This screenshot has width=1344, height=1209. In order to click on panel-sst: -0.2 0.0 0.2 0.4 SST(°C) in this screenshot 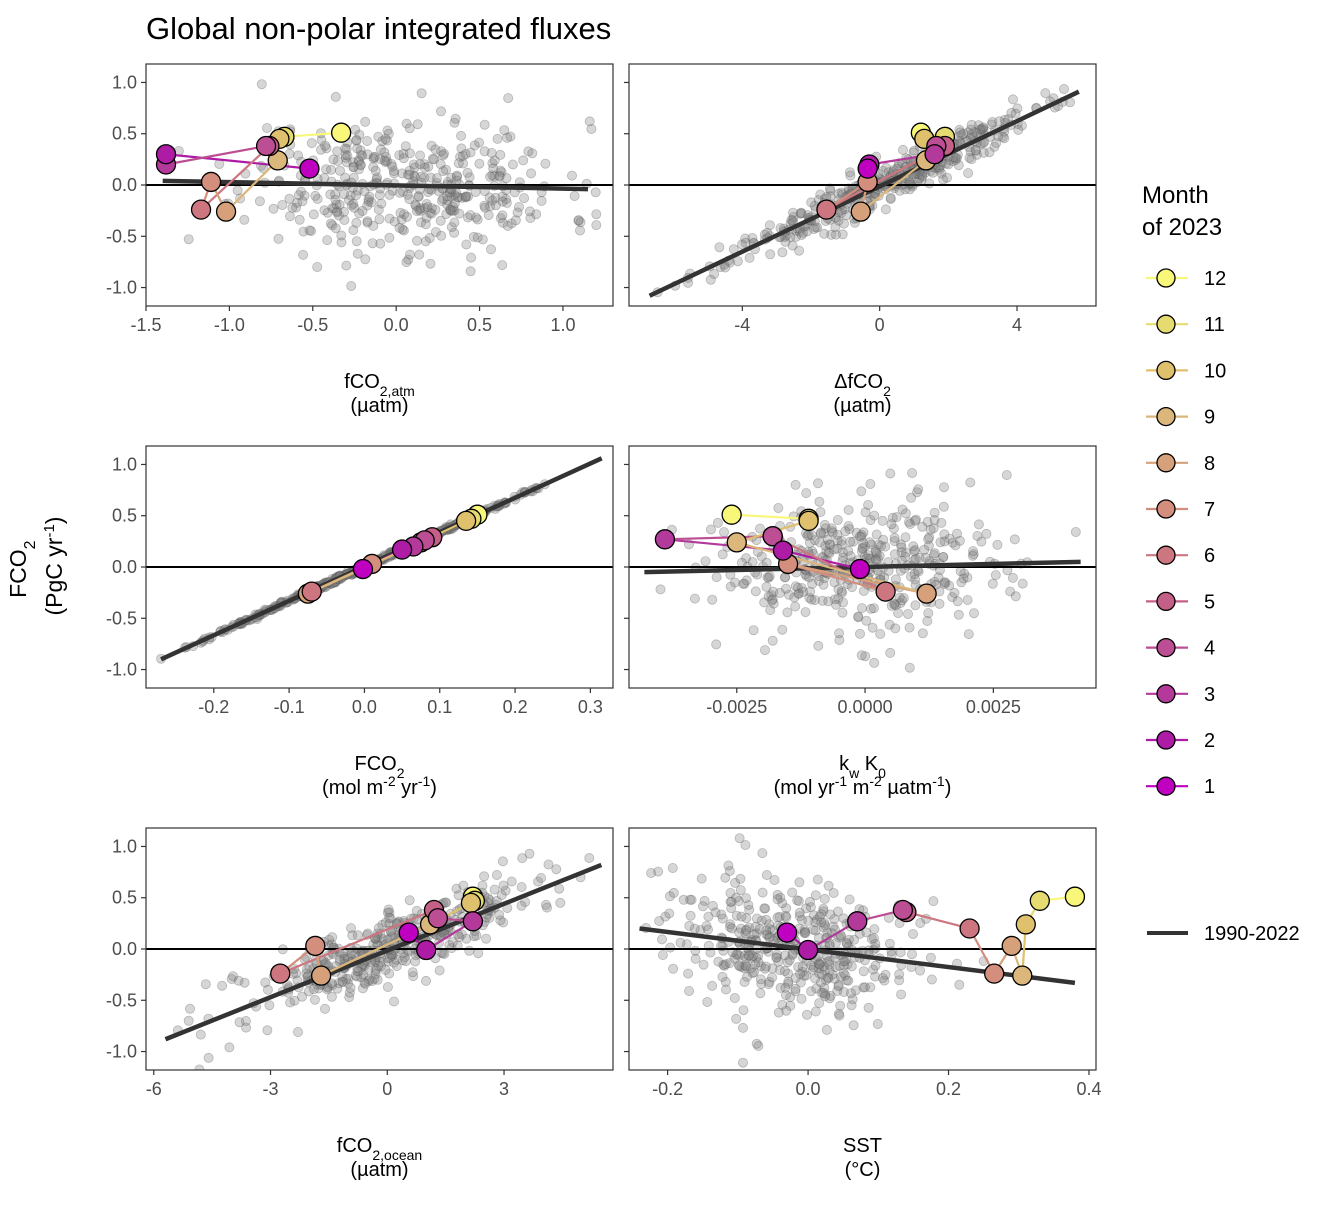, I will do `click(862, 1004)`.